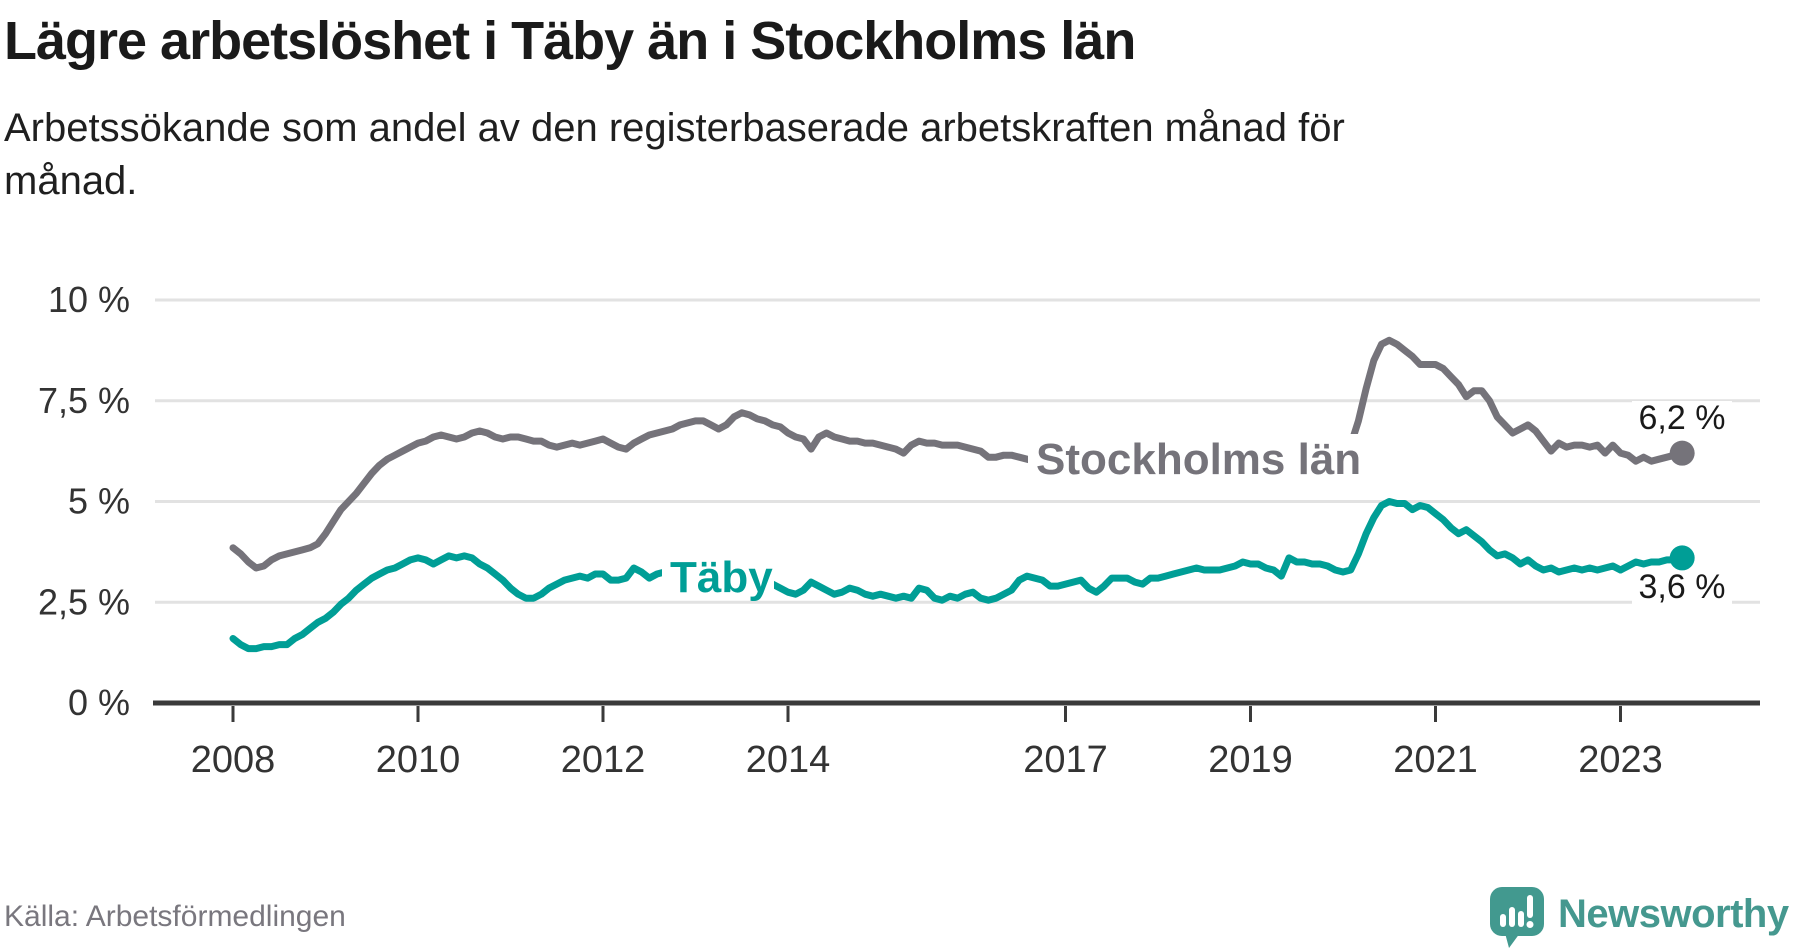  What do you see at coordinates (1673, 914) in the screenshot?
I see `newsworthy-wordmark: Newsworthy` at bounding box center [1673, 914].